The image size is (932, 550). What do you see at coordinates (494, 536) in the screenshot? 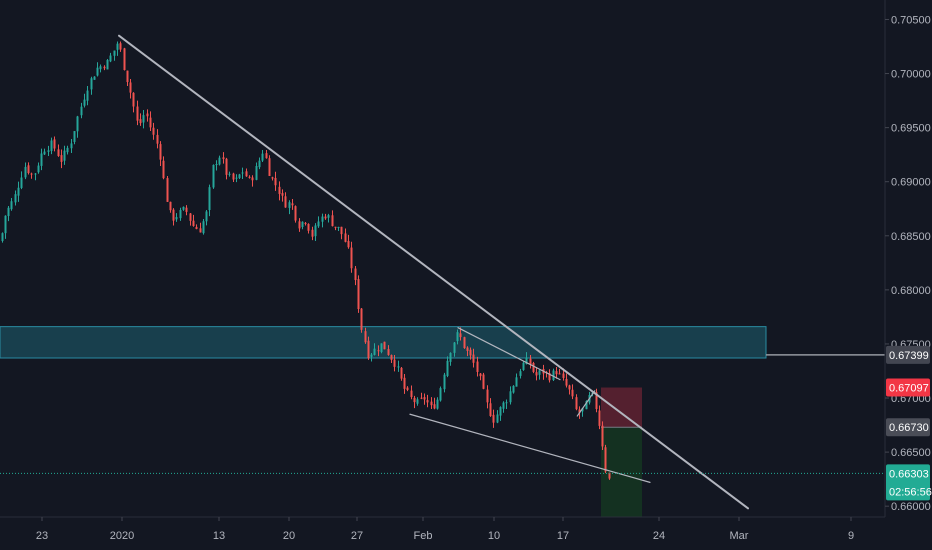
I see `time-tick-label: 10` at bounding box center [494, 536].